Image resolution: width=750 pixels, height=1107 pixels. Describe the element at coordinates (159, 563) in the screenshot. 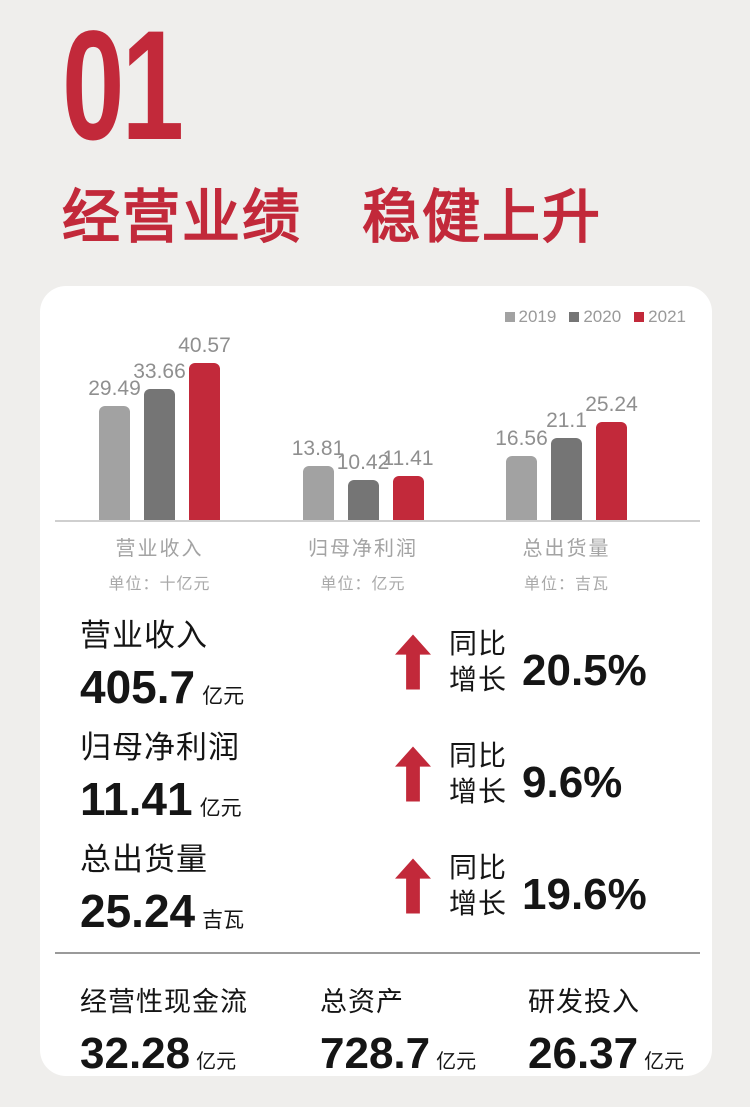

I see `category-revenue: 营业收入 单位：十亿元` at that location.